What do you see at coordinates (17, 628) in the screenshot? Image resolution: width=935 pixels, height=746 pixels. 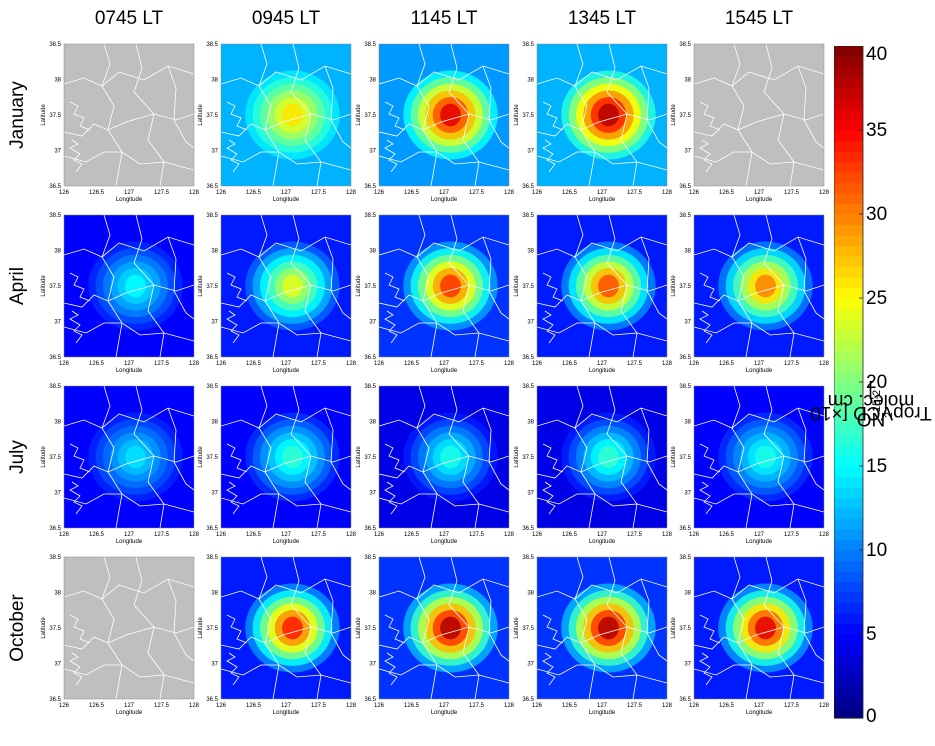 I see `row-title: October` at bounding box center [17, 628].